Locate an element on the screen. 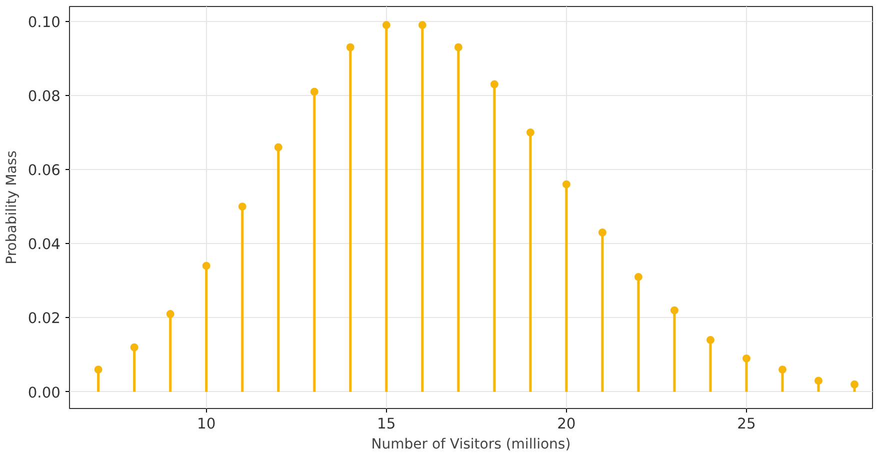  y-tick-label: 0.04 is located at coordinates (44, 245).